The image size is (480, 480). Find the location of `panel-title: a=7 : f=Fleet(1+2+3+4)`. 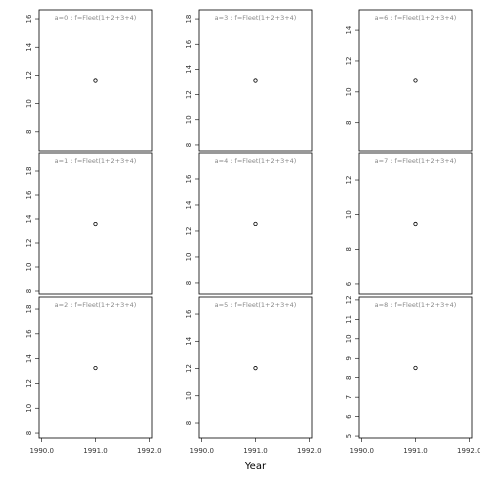

panel-title: a=7 : f=Fleet(1+2+3+4) is located at coordinates (416, 161).